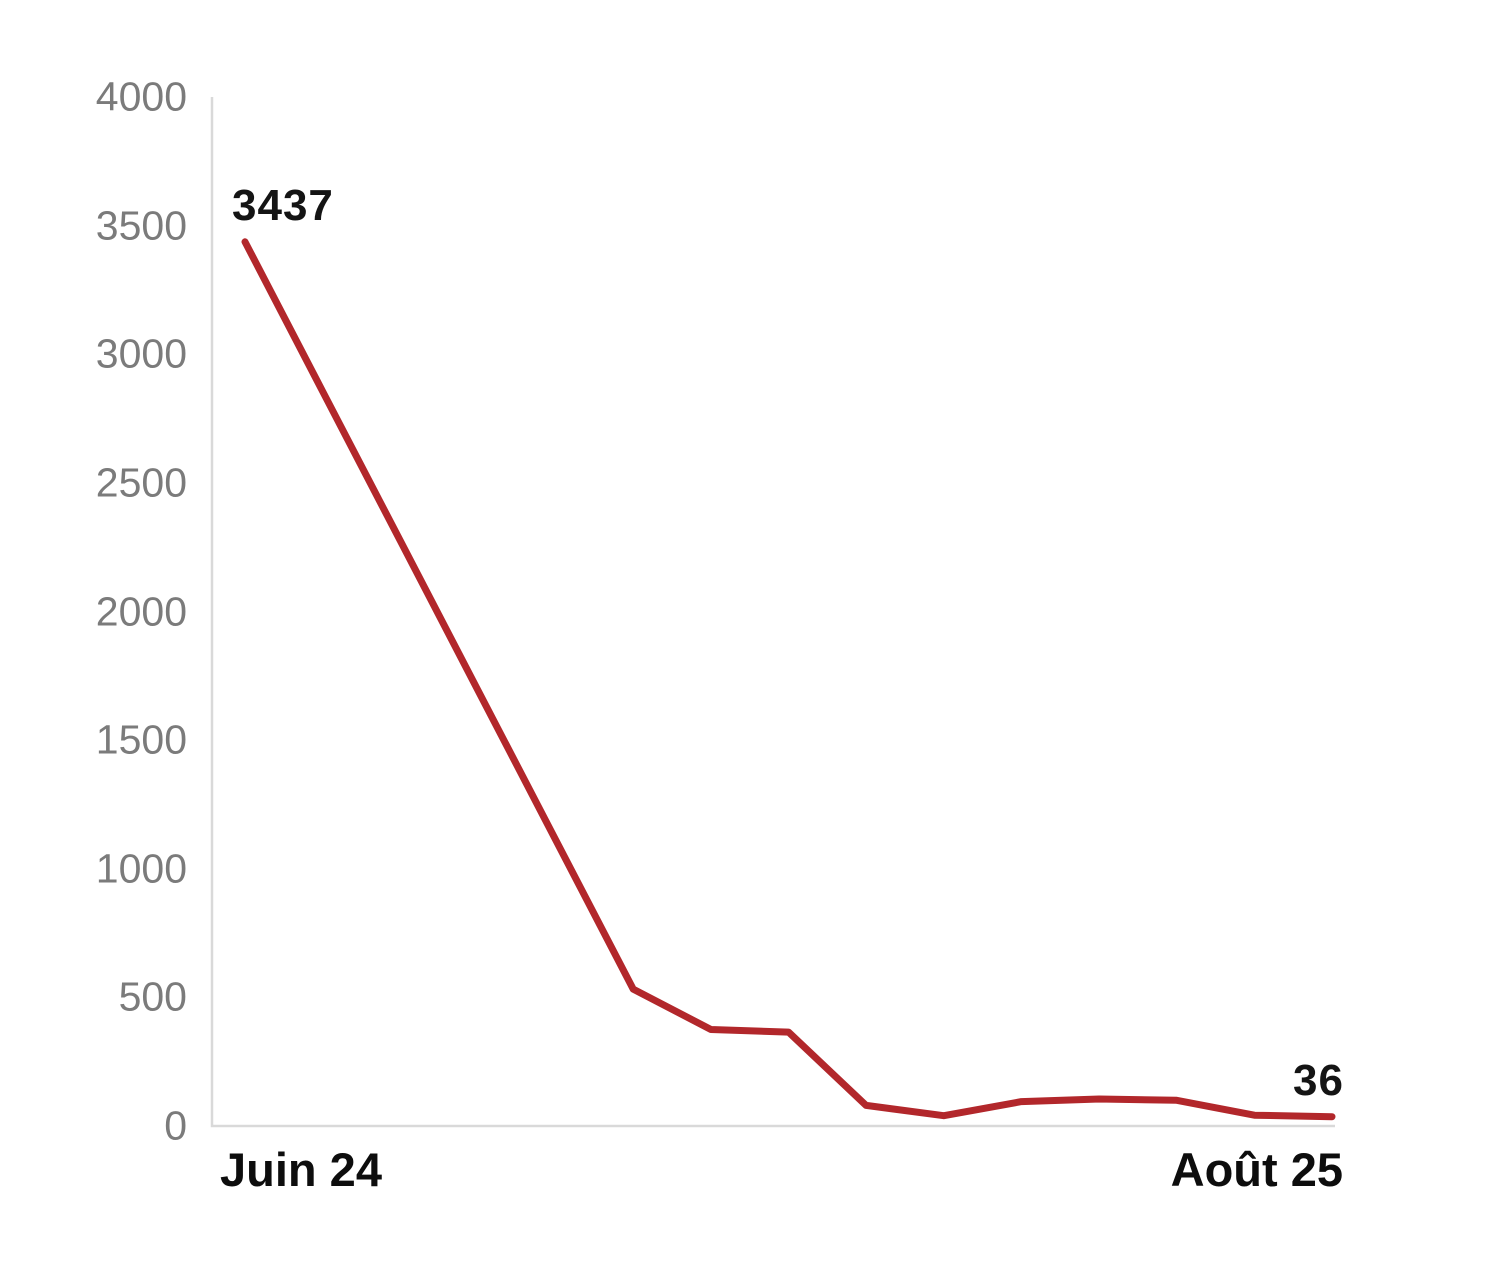 The image size is (1485, 1271). What do you see at coordinates (301, 1169) in the screenshot?
I see `x-axis-label-start: Juin 24` at bounding box center [301, 1169].